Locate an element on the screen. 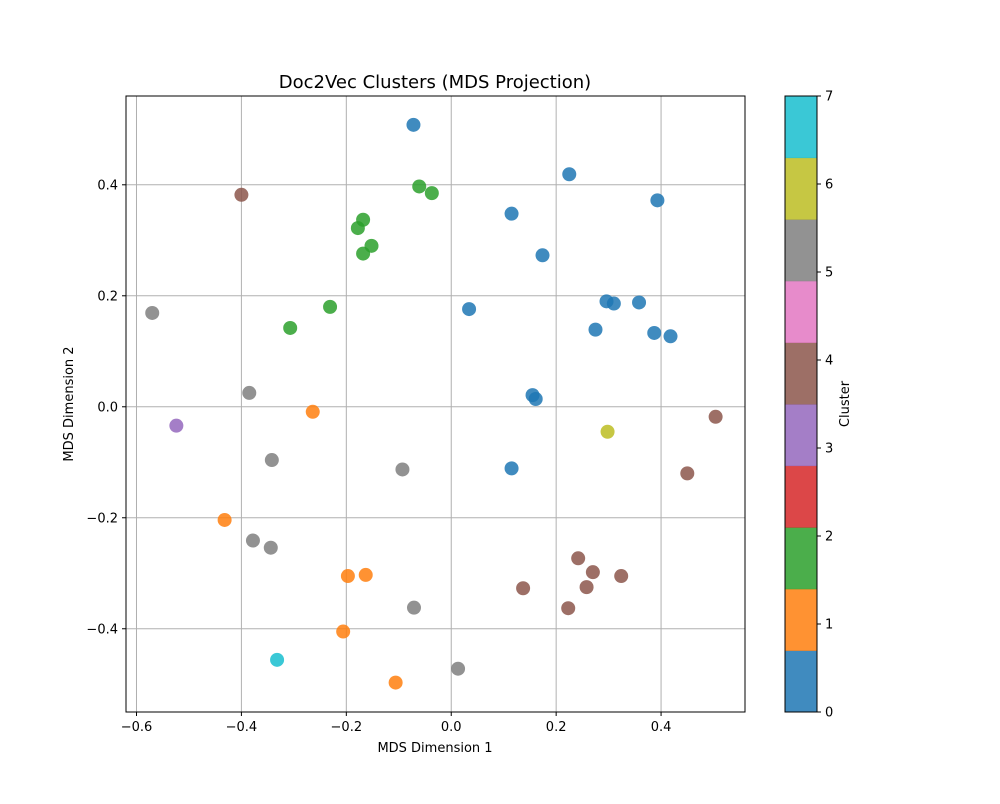  colorbar: 0 1 2 3 4 5 6 7 is located at coordinates (808, 405).